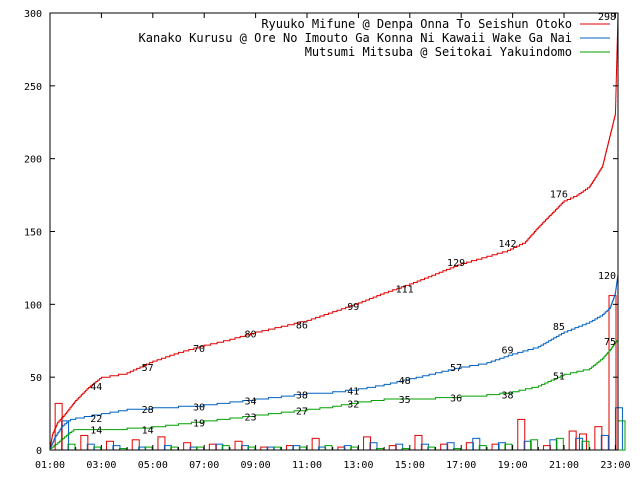 The height and width of the screenshot is (480, 640). What do you see at coordinates (507, 244) in the screenshot?
I see `data-label-s0-8: 142` at bounding box center [507, 244].